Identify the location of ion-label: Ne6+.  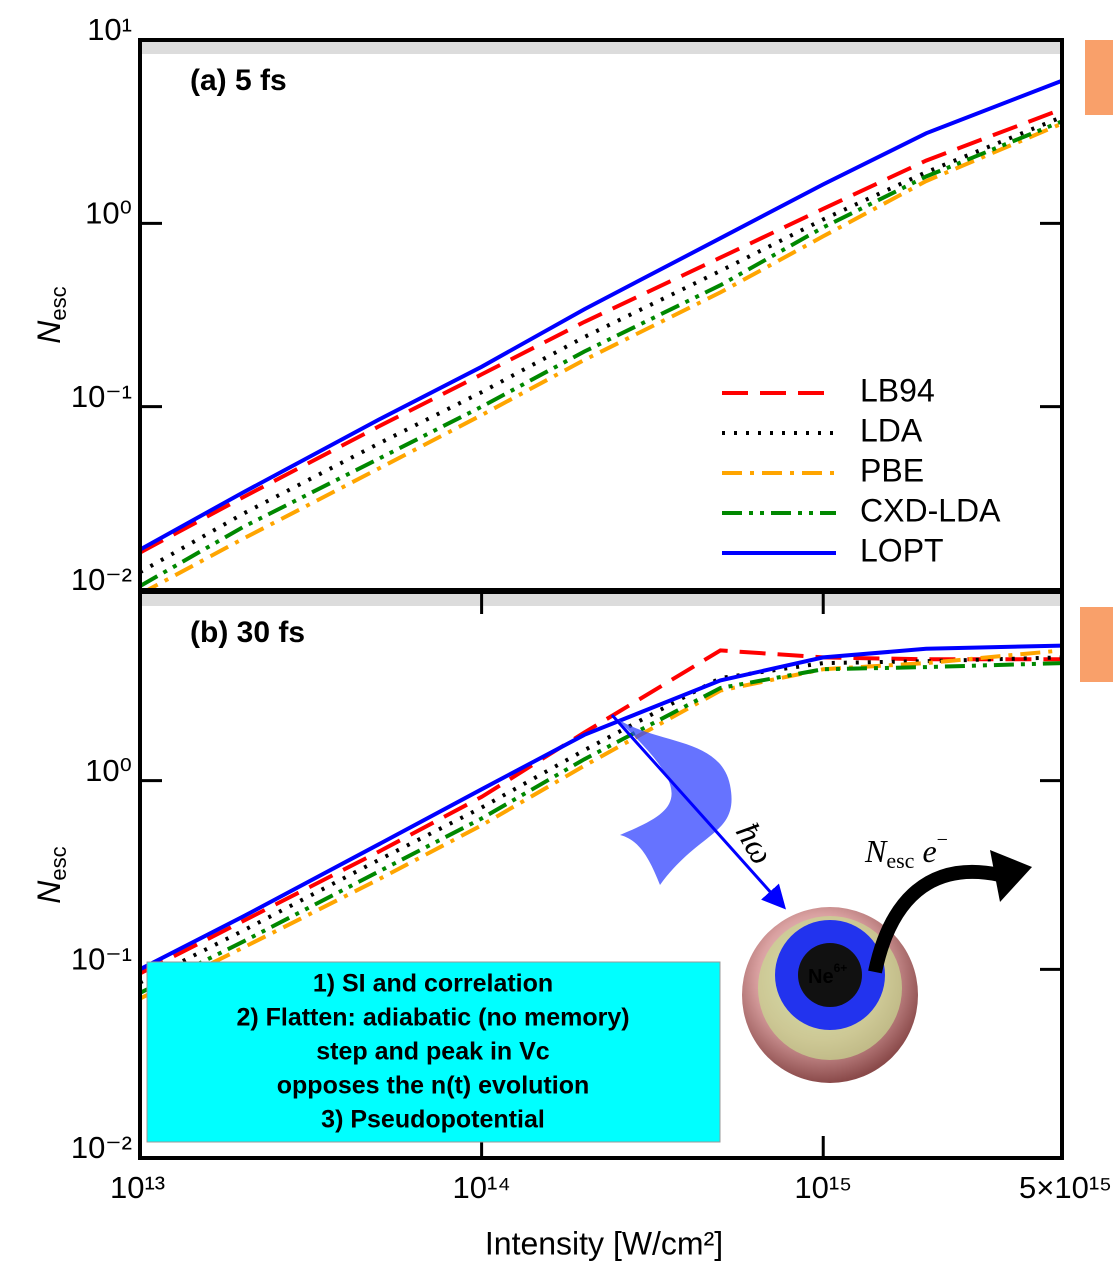
(827, 974).